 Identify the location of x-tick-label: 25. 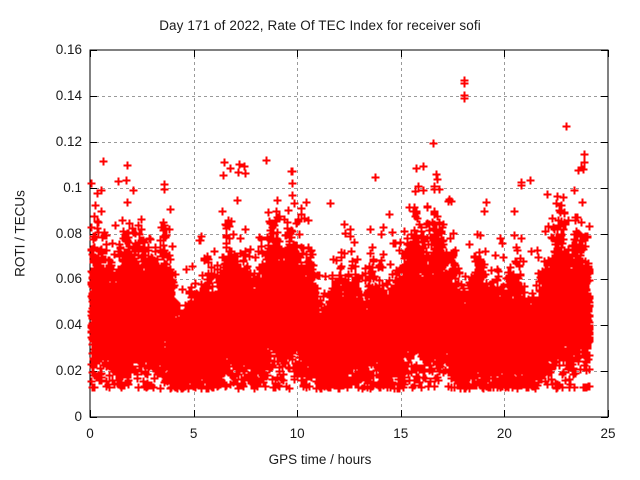
(608, 433).